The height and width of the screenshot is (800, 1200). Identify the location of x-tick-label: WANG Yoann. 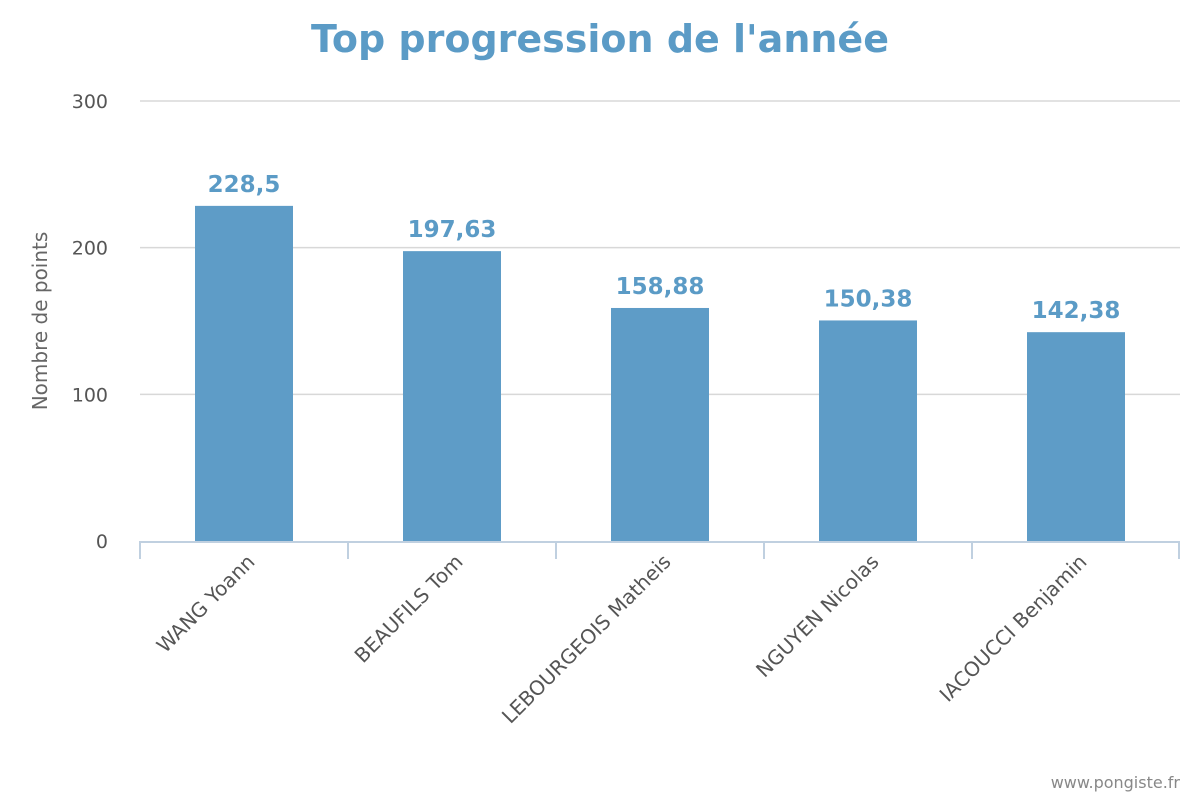
(206, 604).